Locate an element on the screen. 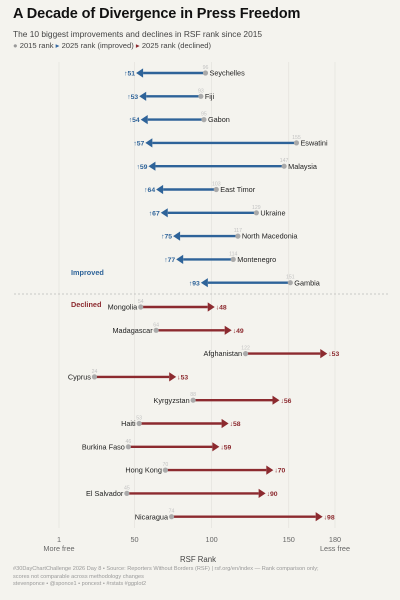  country-label: North Macedonia is located at coordinates (270, 236).